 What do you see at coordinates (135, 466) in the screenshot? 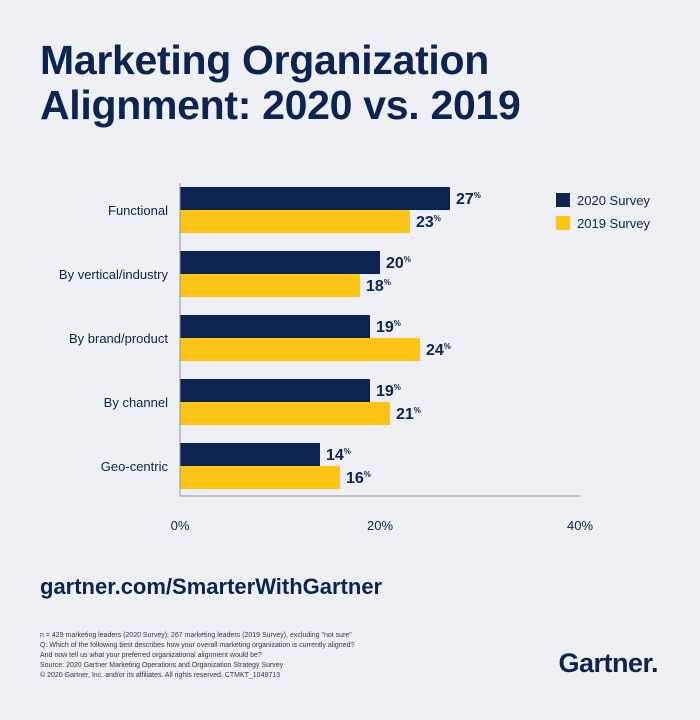
I see `category-label: Geo-centric` at bounding box center [135, 466].